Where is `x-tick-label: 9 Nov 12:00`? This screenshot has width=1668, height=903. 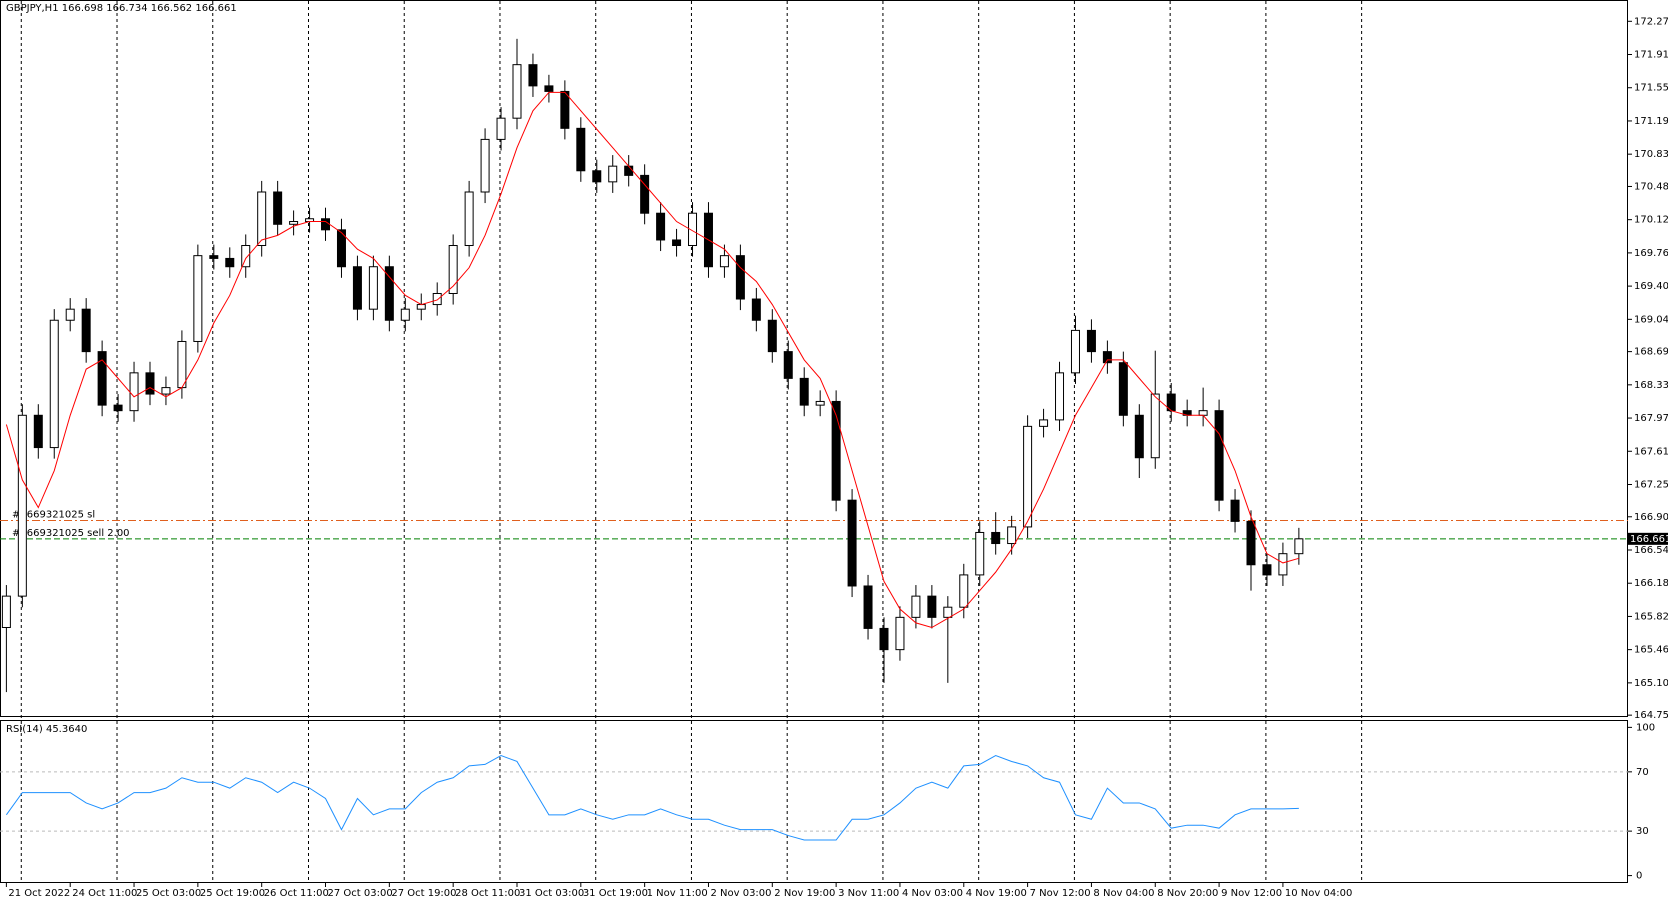
x-tick-label: 9 Nov 12:00 is located at coordinates (1251, 893).